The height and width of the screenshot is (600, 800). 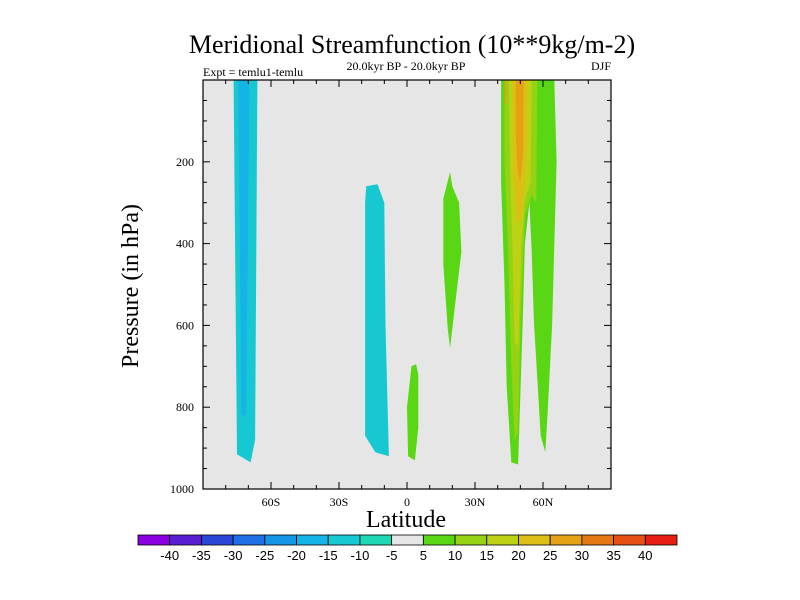 What do you see at coordinates (339, 502) in the screenshot?
I see `x-tick-label: 30S` at bounding box center [339, 502].